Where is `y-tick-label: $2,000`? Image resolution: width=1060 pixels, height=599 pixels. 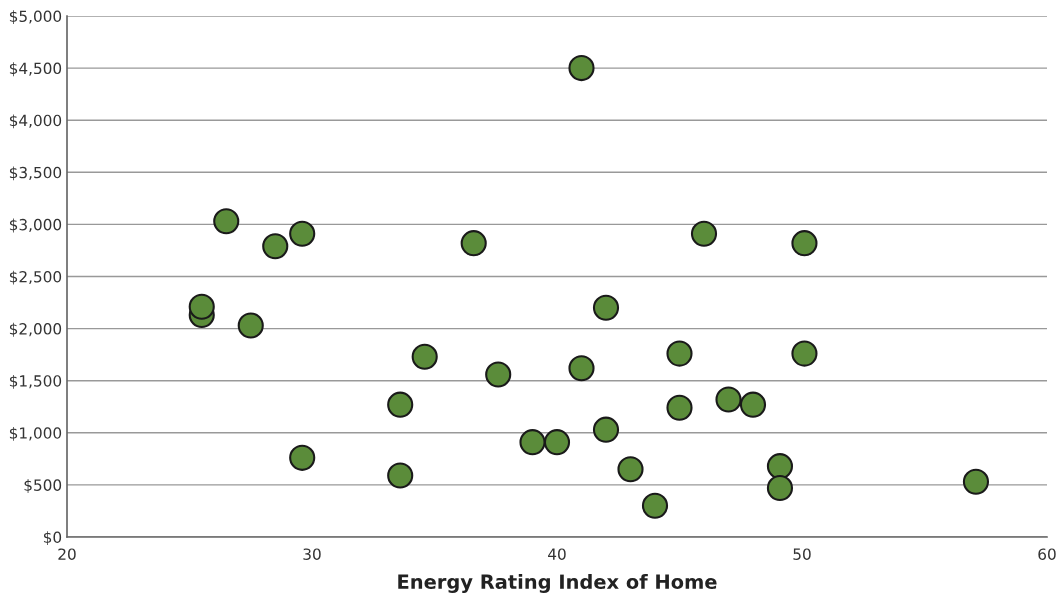 y-tick-label: $2,000 is located at coordinates (35, 329).